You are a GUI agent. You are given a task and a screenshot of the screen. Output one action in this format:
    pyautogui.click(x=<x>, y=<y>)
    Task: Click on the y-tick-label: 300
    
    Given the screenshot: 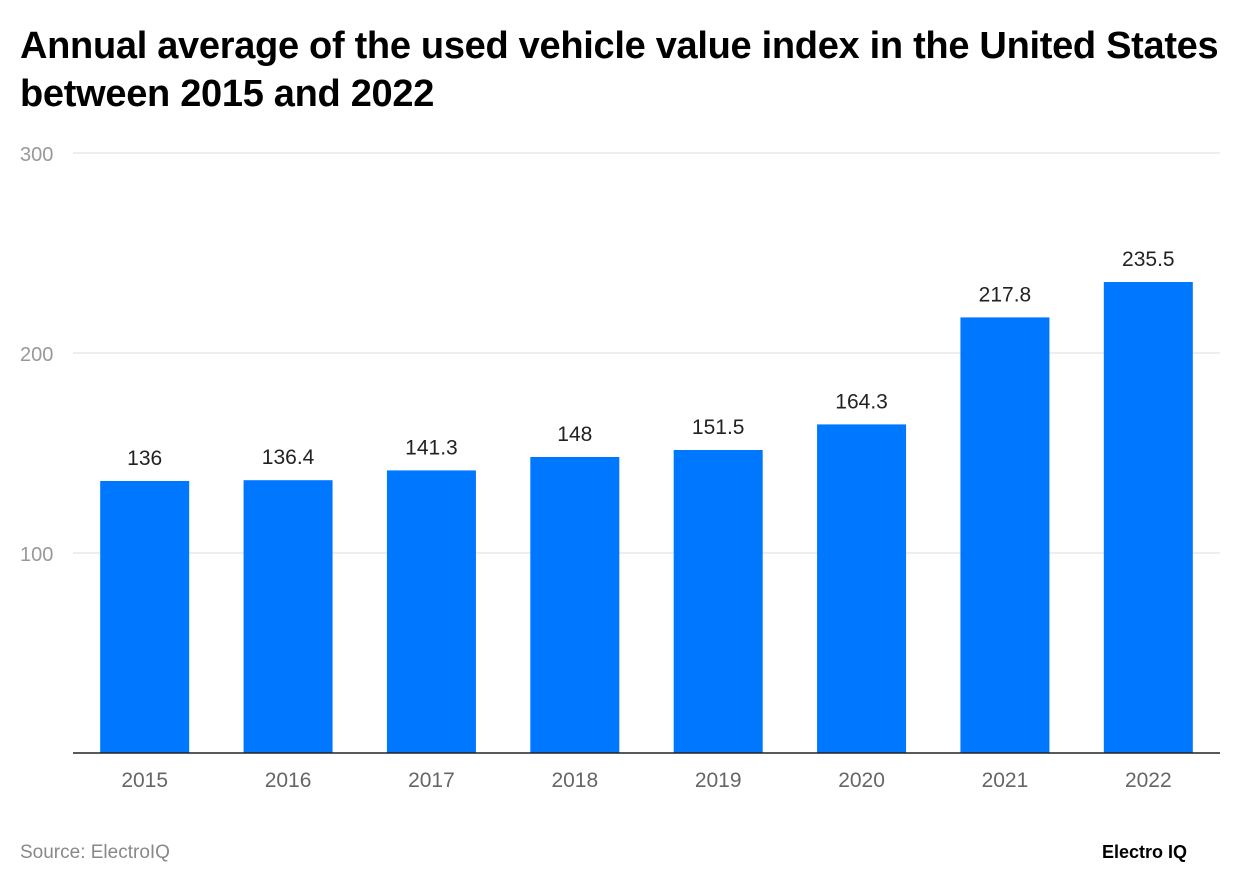 What is the action you would take?
    pyautogui.click(x=36, y=155)
    